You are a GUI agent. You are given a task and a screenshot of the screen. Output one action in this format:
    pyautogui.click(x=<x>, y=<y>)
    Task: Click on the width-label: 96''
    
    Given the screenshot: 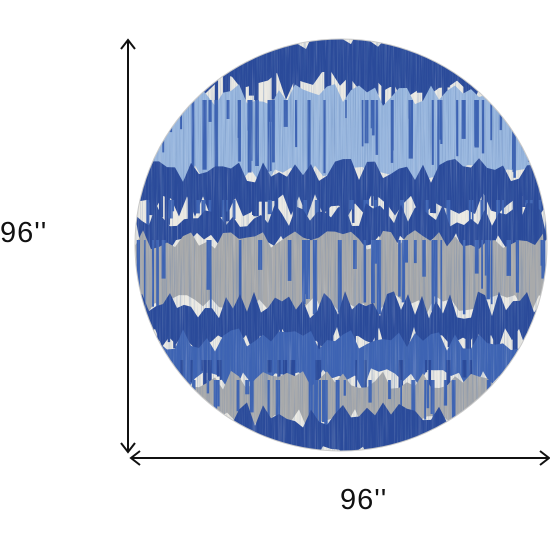 What is the action you would take?
    pyautogui.click(x=364, y=500)
    